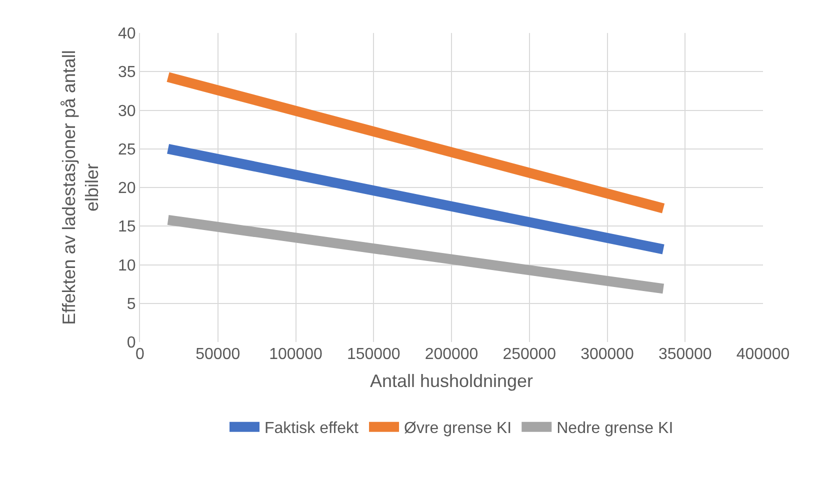  What do you see at coordinates (763, 354) in the screenshot?
I see `x-tick-label: 400000` at bounding box center [763, 354].